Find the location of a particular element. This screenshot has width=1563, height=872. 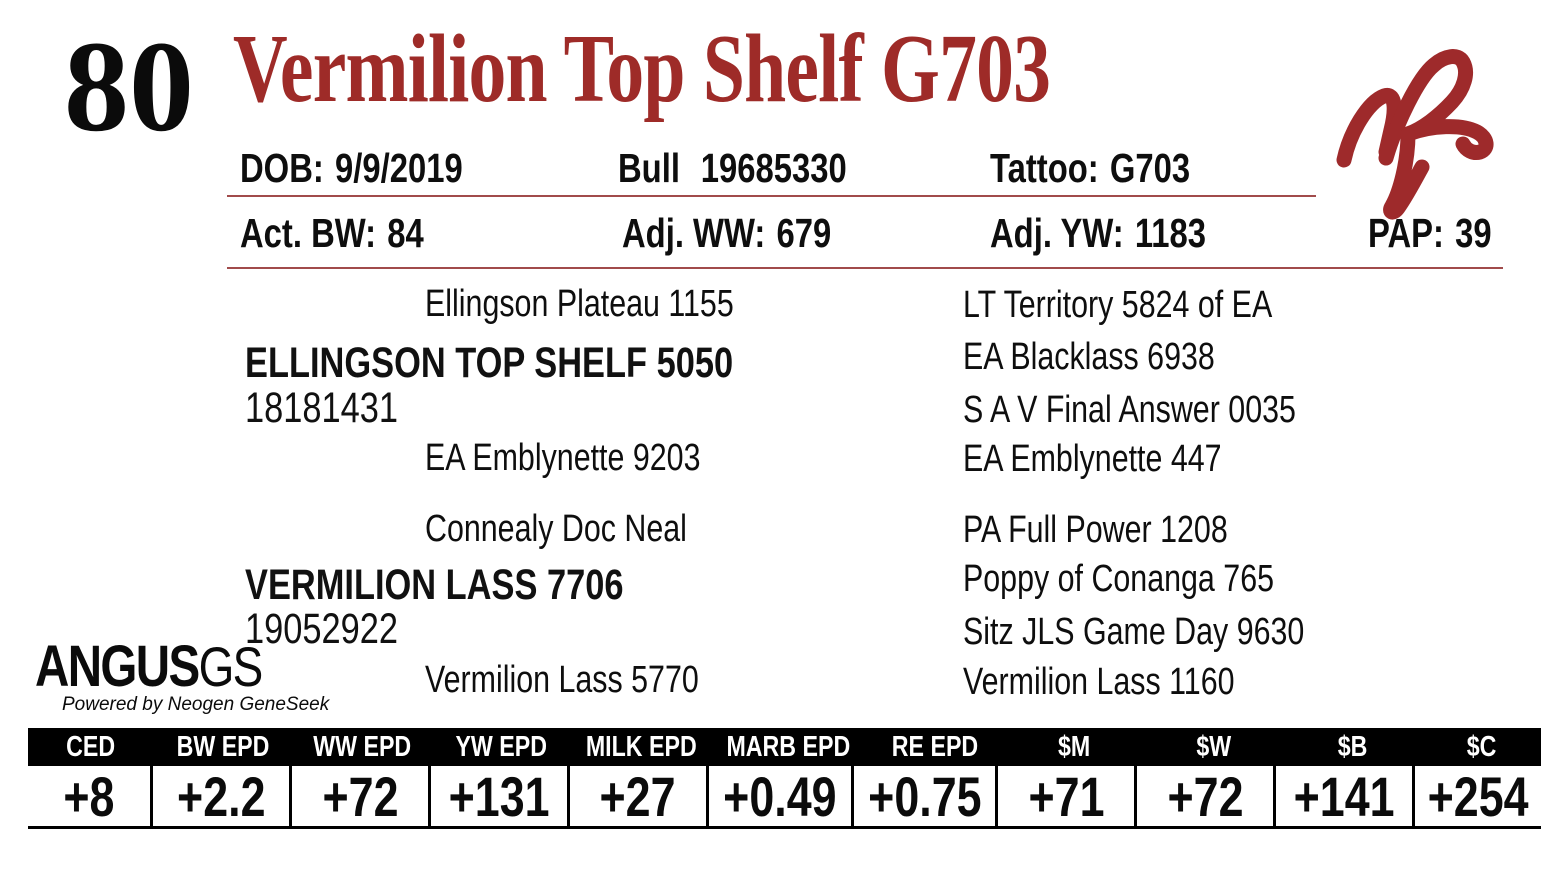

act-bw-field: Act. BW: 84 is located at coordinates (332, 233).